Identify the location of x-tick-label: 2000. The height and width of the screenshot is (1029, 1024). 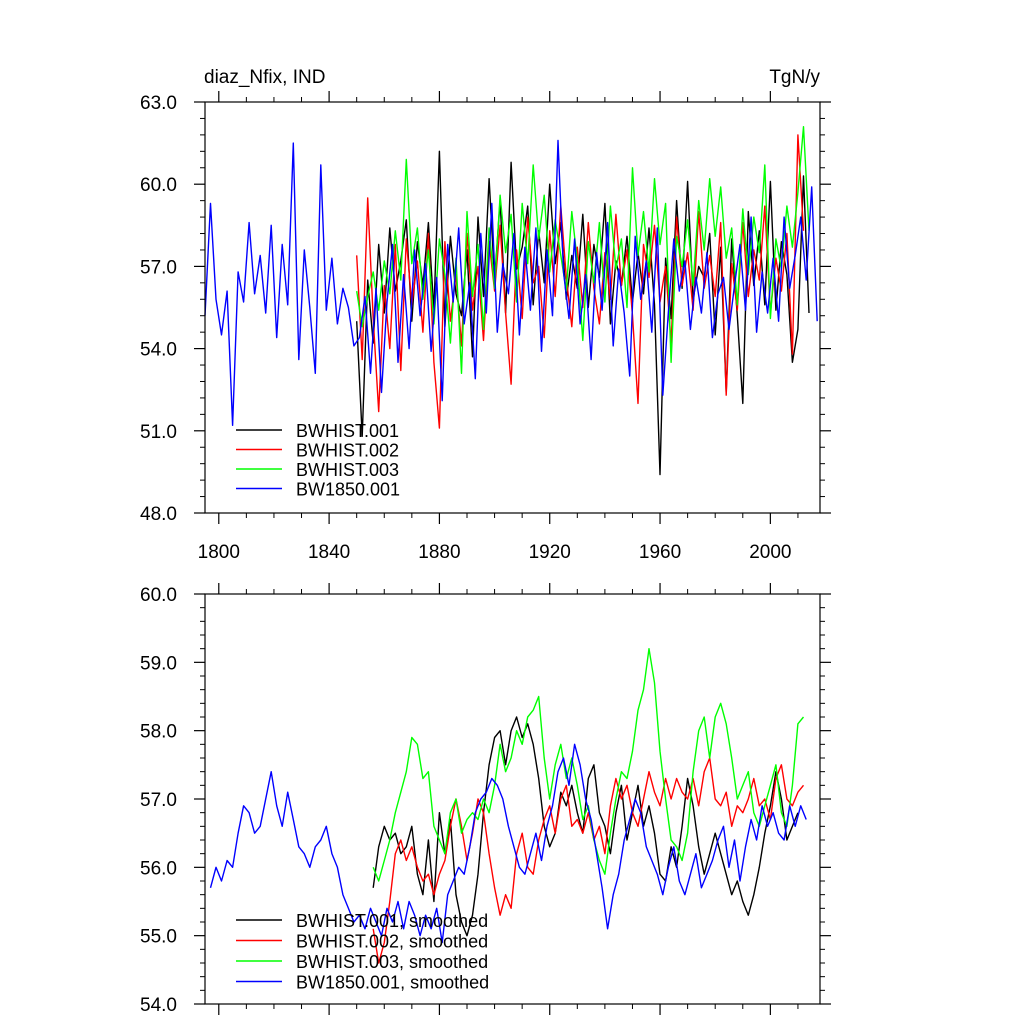
(770, 552).